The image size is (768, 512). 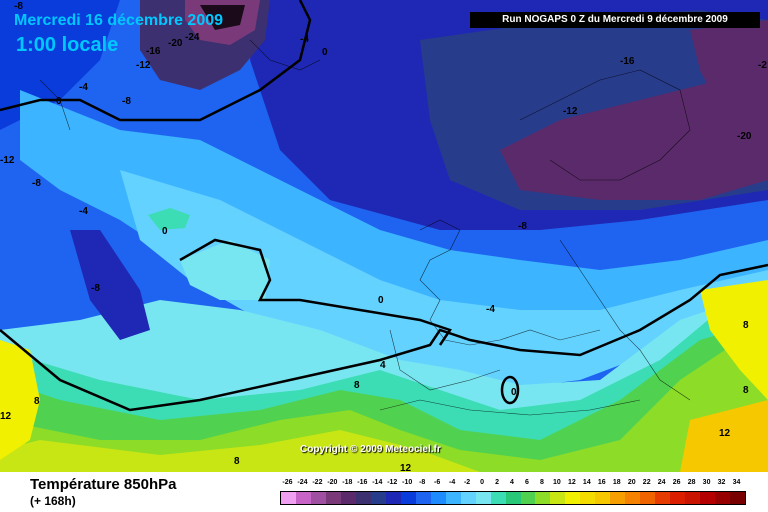 I want to click on legend-tick-label: -24, so click(x=302, y=482).